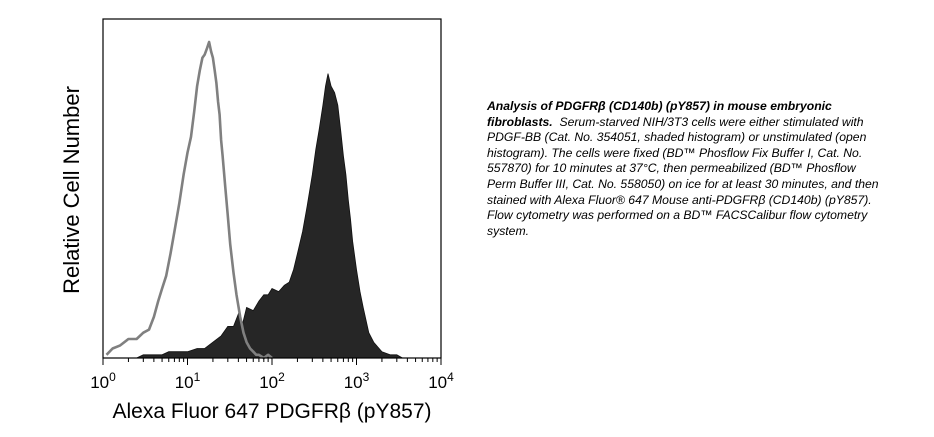 This screenshot has height=437, width=934. What do you see at coordinates (188, 381) in the screenshot?
I see `x-tick-label: 10¹` at bounding box center [188, 381].